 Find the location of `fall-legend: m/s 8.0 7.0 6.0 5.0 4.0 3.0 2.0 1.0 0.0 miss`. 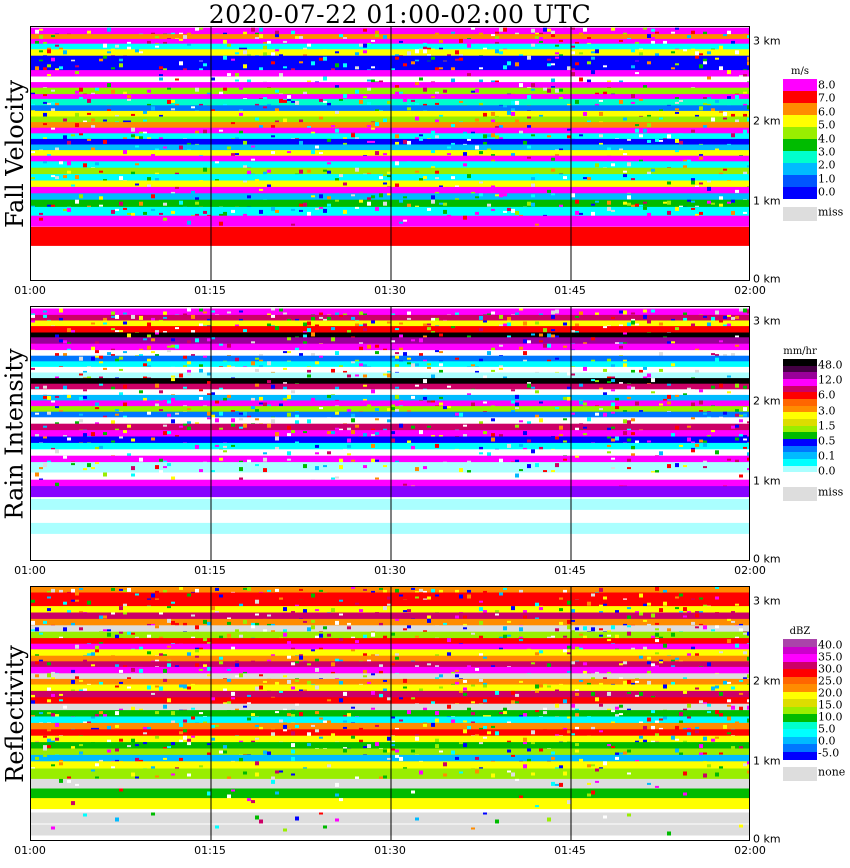

fall-legend: m/s 8.0 7.0 6.0 5.0 4.0 3.0 2.0 1.0 0.0 miss is located at coordinates (816, 166).